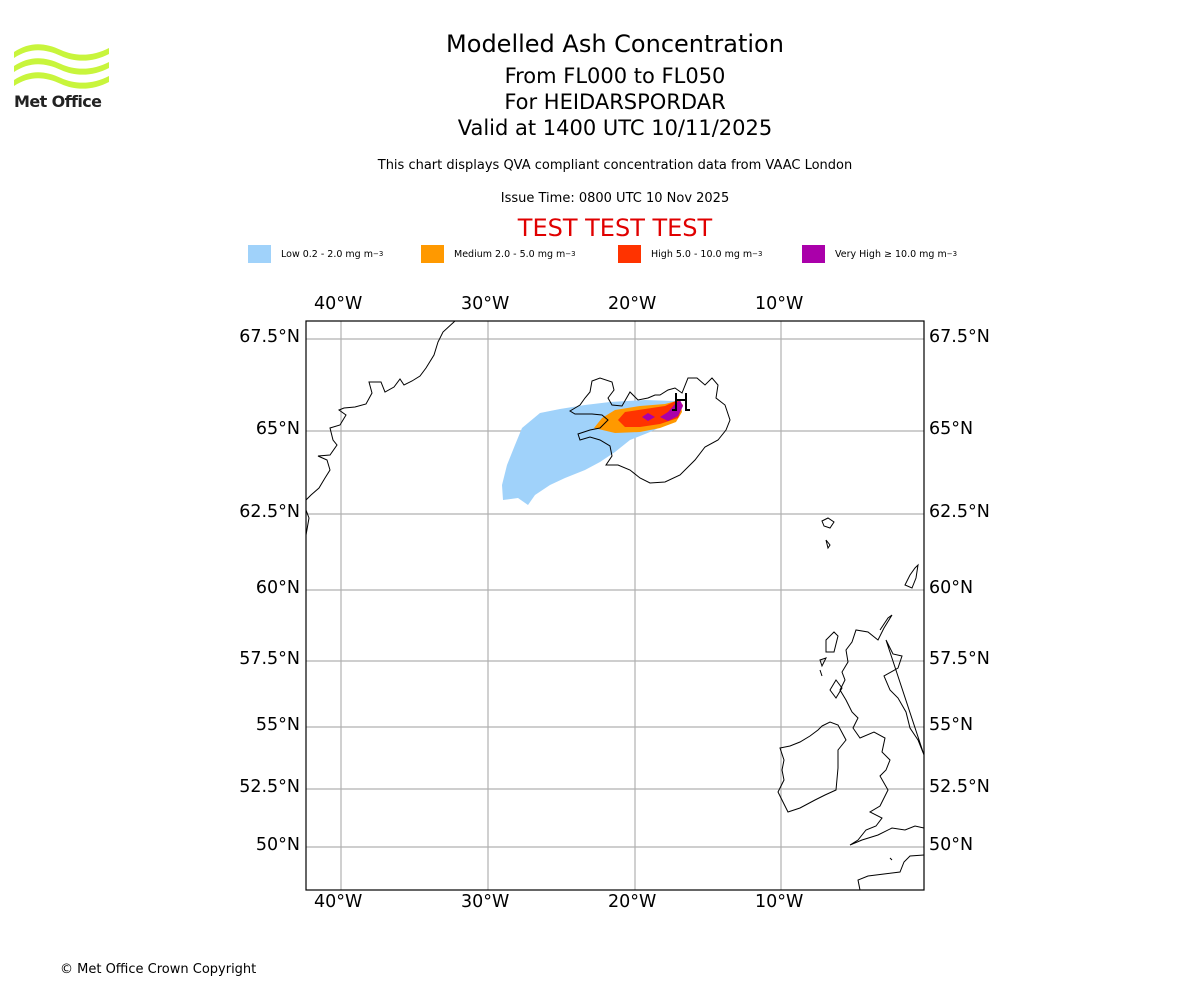  What do you see at coordinates (959, 787) in the screenshot?
I see `lat-tick-right: 52.5°N` at bounding box center [959, 787].